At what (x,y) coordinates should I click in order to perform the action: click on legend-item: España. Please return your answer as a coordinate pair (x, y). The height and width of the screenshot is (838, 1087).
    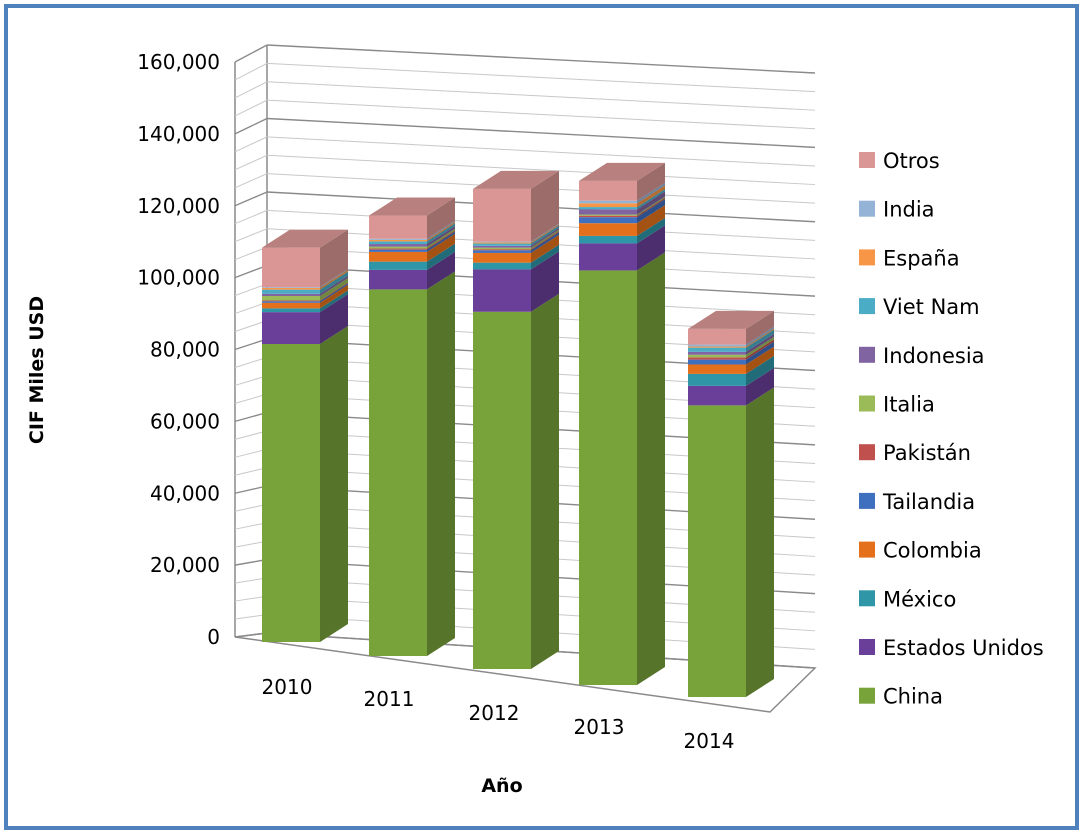
    Looking at the image, I should click on (909, 258).